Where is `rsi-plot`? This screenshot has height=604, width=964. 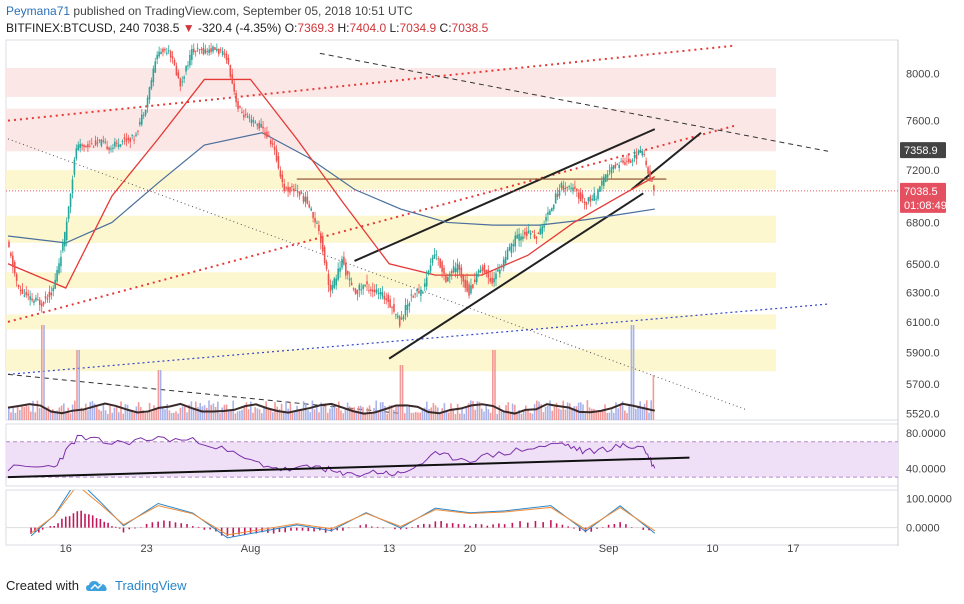 rsi-plot is located at coordinates (452, 456).